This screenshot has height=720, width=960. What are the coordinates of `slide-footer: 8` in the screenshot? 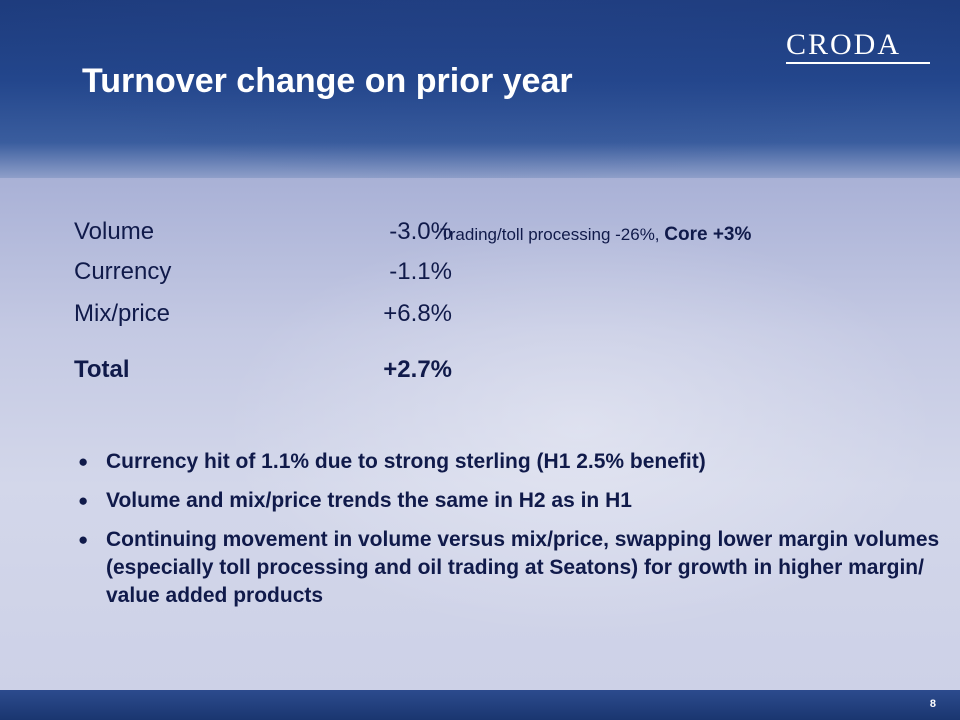 It's located at (480, 705).